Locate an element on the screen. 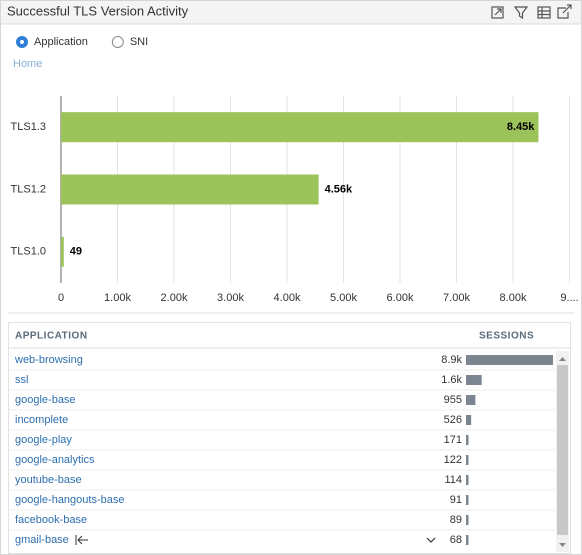 This screenshot has width=582, height=555. x-tick-label: 3.00k is located at coordinates (230, 298).